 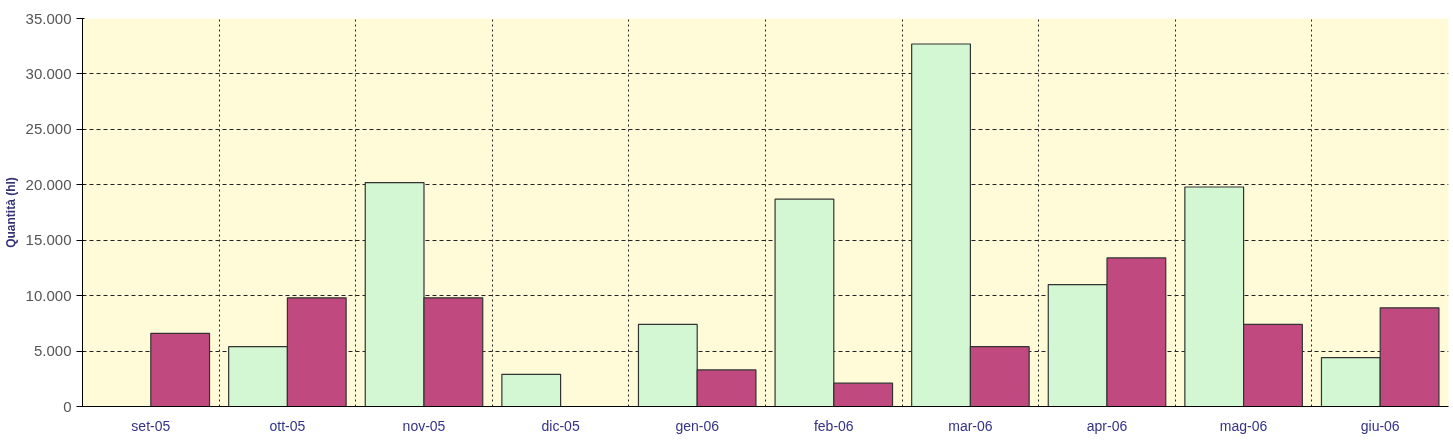 What do you see at coordinates (151, 425) in the screenshot?
I see `x-tick-label: set-05` at bounding box center [151, 425].